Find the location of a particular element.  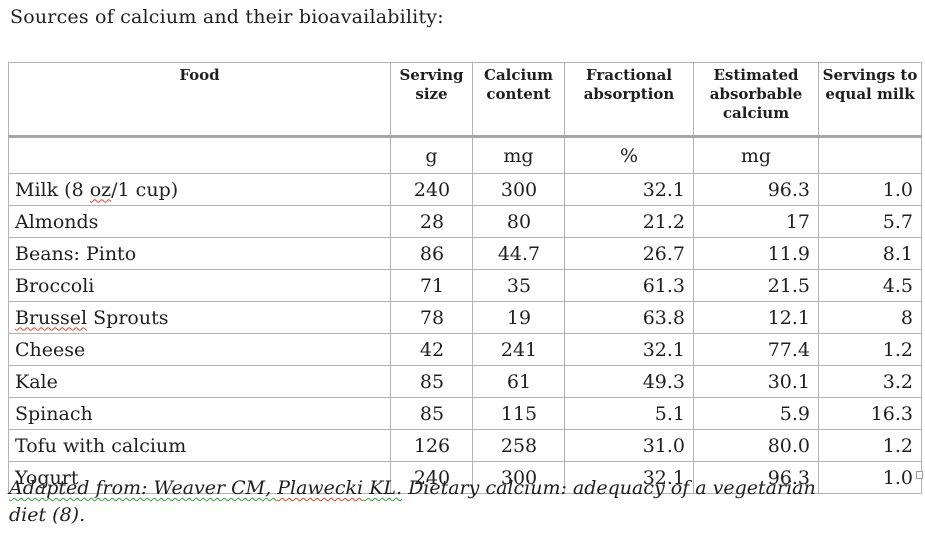

value-cell: 49.3 is located at coordinates (629, 381).